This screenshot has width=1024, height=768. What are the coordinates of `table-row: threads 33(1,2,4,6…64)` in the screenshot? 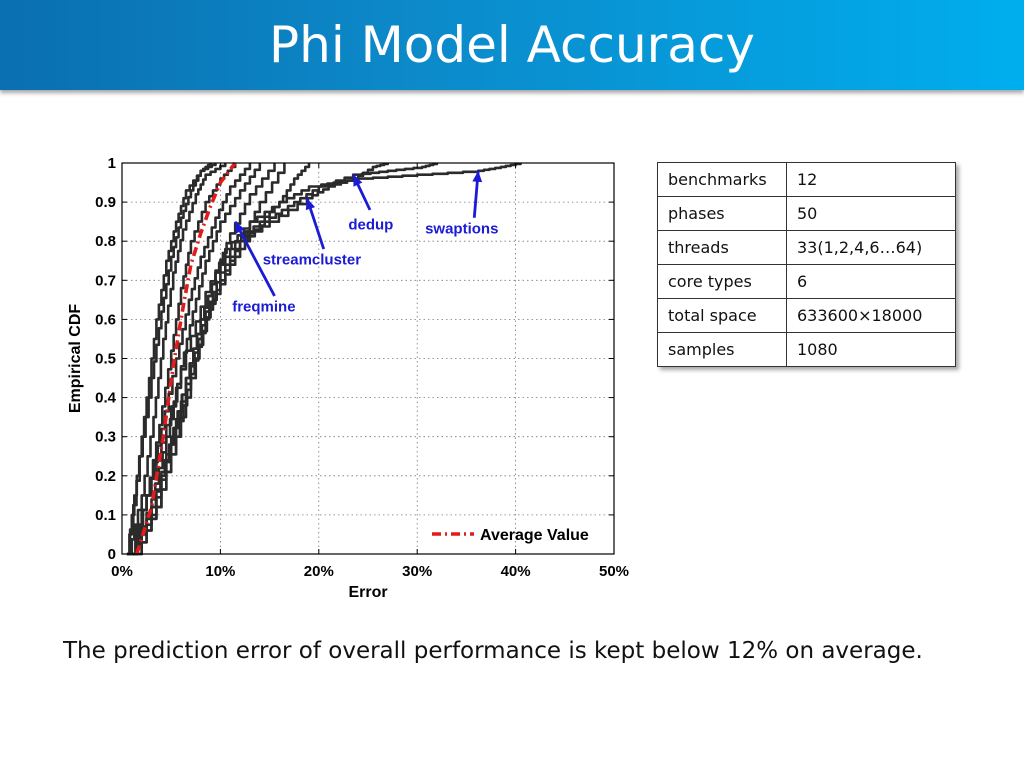 It's located at (806, 247).